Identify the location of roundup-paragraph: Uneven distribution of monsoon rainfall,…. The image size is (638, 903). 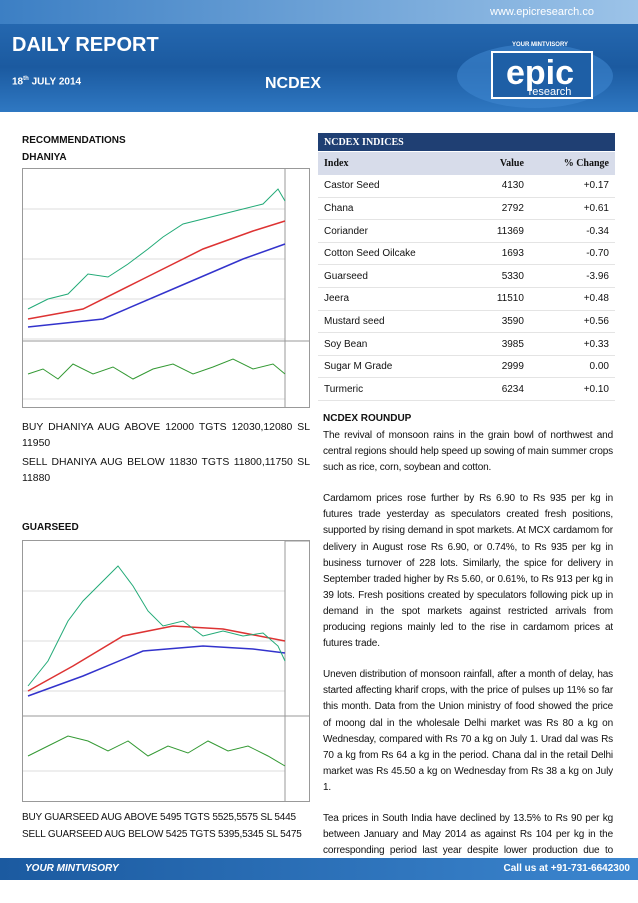
(468, 731).